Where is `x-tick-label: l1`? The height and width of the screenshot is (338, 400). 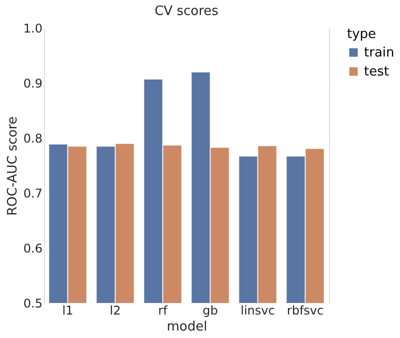
x-tick-label: l1 is located at coordinates (68, 311).